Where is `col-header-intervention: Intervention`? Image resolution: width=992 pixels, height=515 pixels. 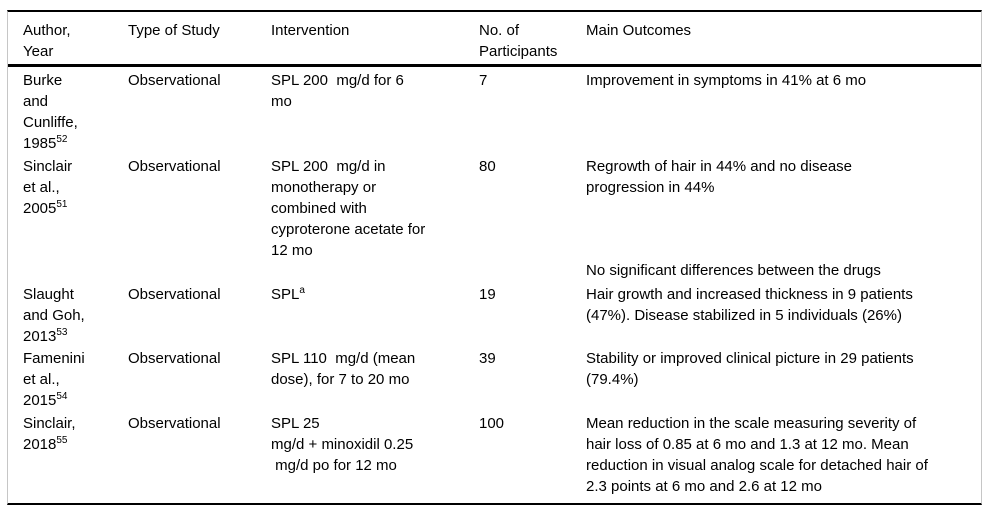 col-header-intervention: Intervention is located at coordinates (310, 30).